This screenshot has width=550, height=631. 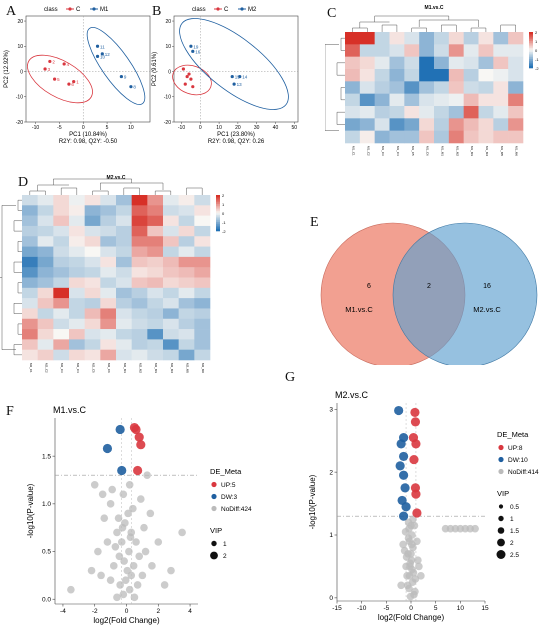 What do you see at coordinates (512, 519) in the screenshot?
I see `size-legend-label: 1` at bounding box center [512, 519].